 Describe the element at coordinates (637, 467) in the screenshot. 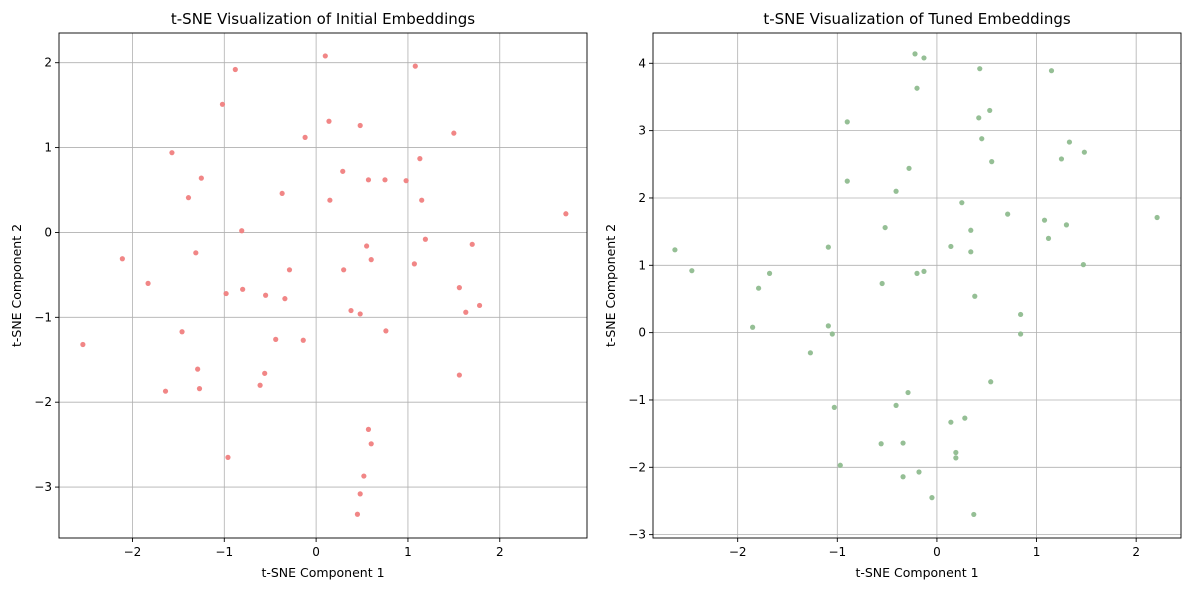

I see `y-tick-label: −2` at that location.